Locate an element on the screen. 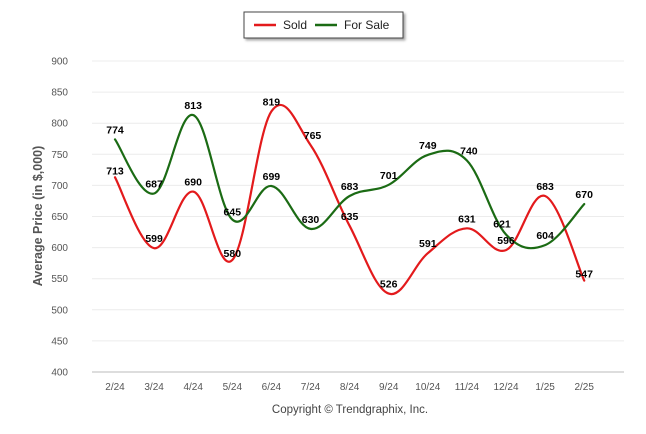 The height and width of the screenshot is (434, 646). x-tick-label: 3/24 is located at coordinates (154, 387).